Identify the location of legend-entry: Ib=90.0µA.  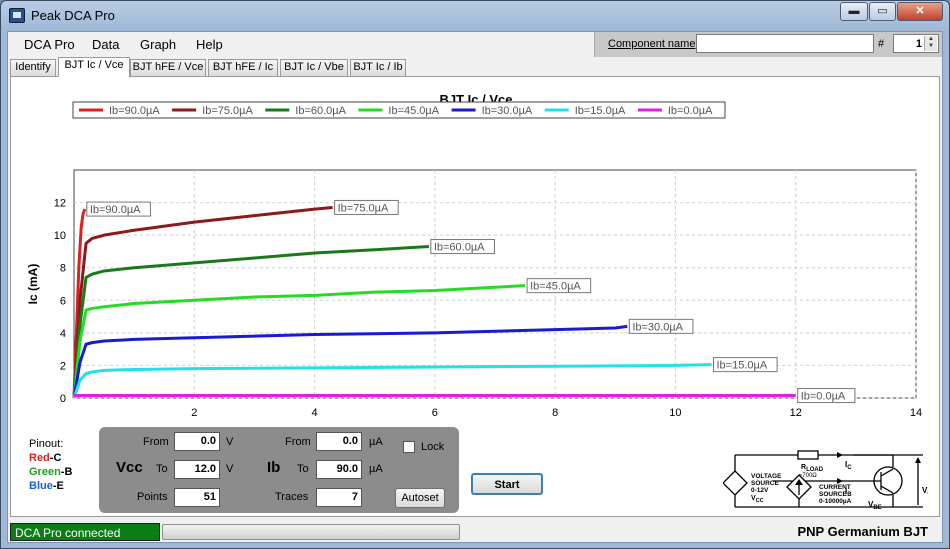
(134, 111).